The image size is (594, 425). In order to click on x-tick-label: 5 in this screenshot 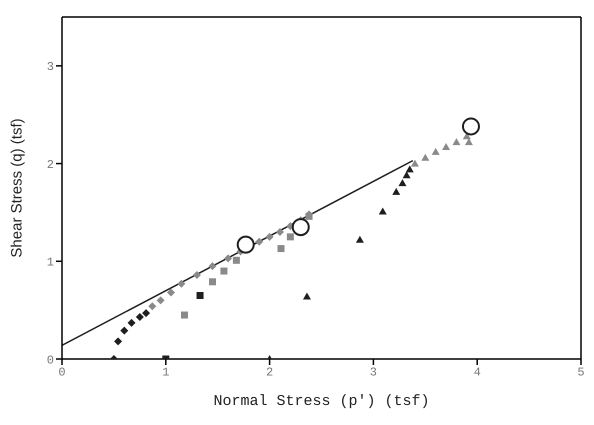, I will do `click(581, 373)`.